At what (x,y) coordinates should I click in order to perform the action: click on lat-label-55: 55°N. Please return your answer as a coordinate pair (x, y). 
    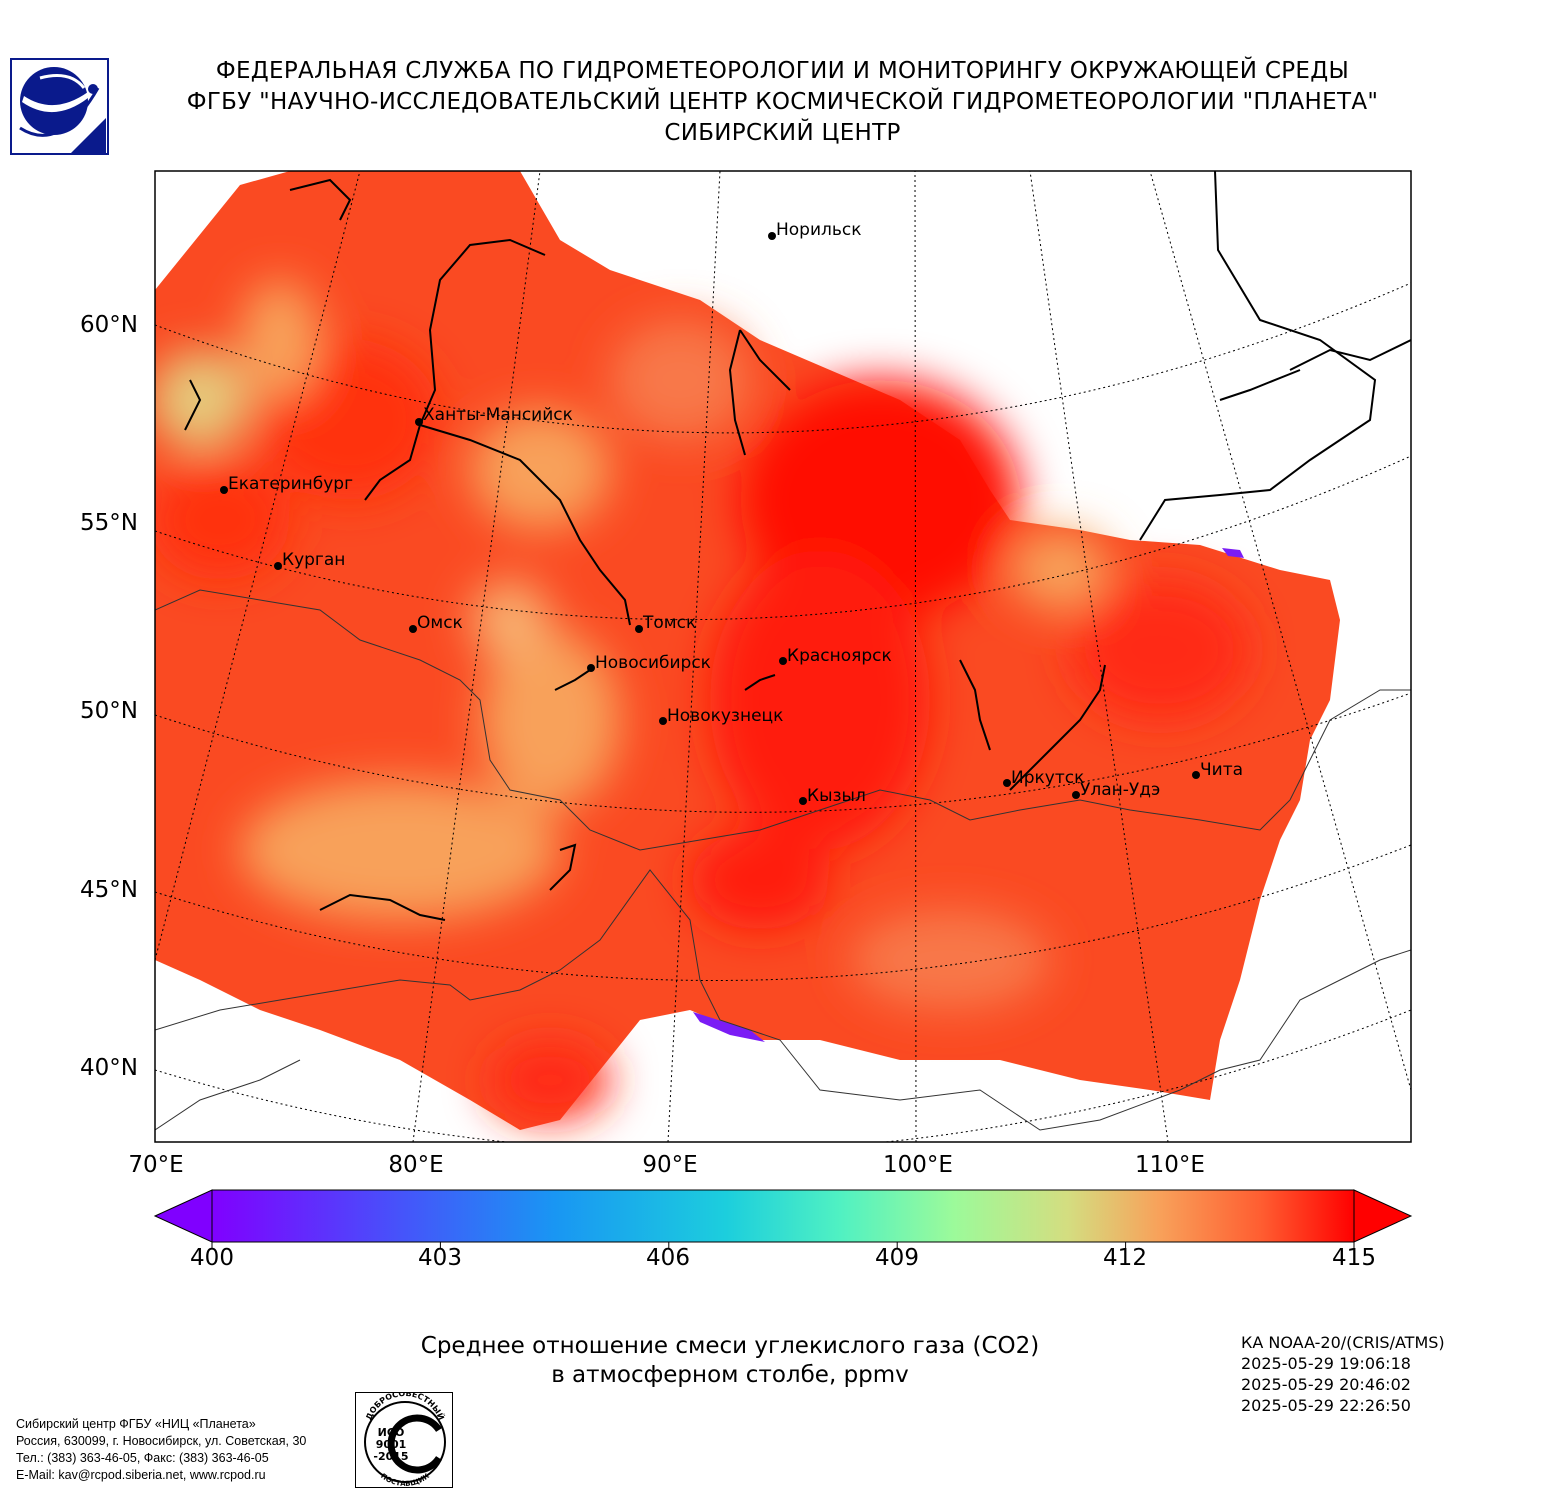
    Looking at the image, I should click on (109, 523).